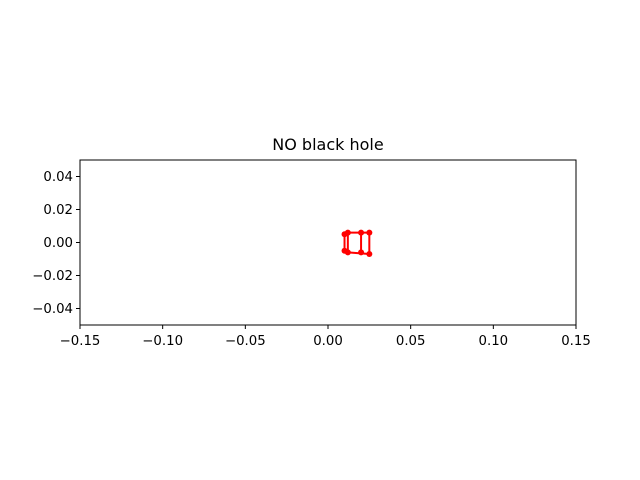 This screenshot has width=640, height=480. Describe the element at coordinates (411, 341) in the screenshot. I see `x-tick-label: 0.05` at that location.